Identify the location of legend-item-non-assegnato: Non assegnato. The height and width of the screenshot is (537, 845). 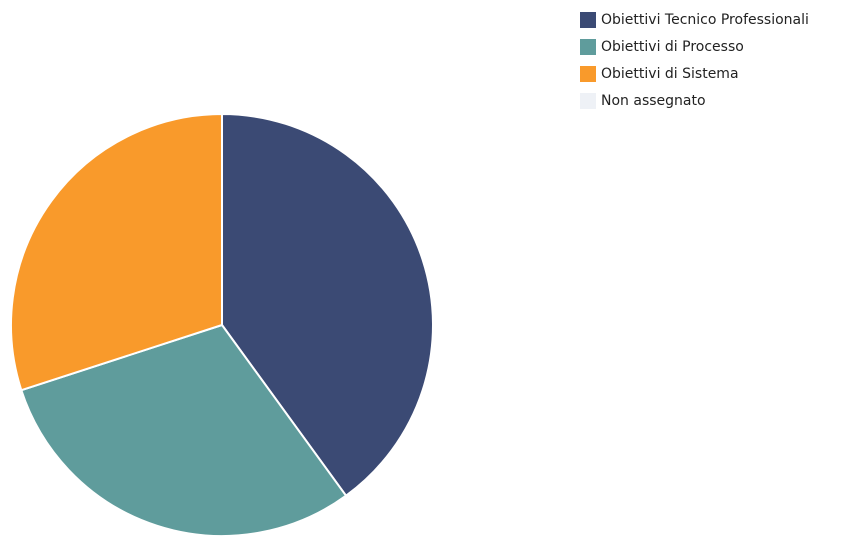
(694, 100).